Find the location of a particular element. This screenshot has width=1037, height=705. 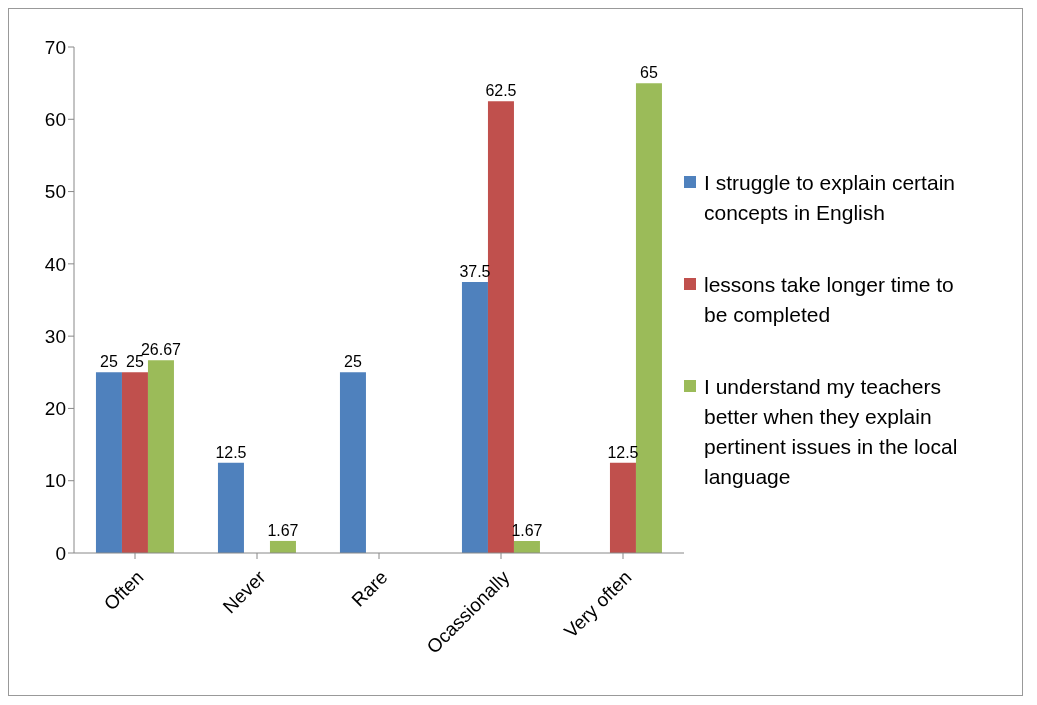

y-tick-label: 60 is located at coordinates (55, 120).